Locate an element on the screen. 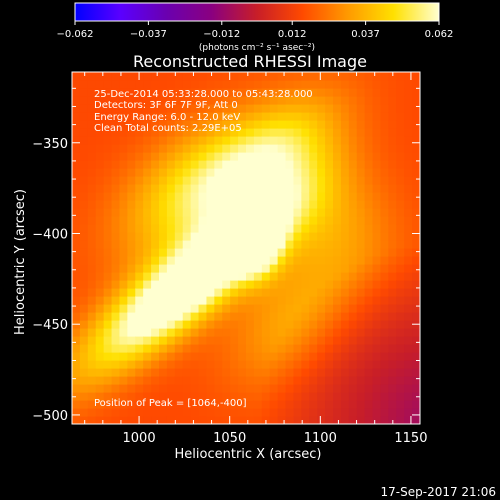 This screenshot has width=500, height=500. x-tick-label: 1050 is located at coordinates (229, 438).